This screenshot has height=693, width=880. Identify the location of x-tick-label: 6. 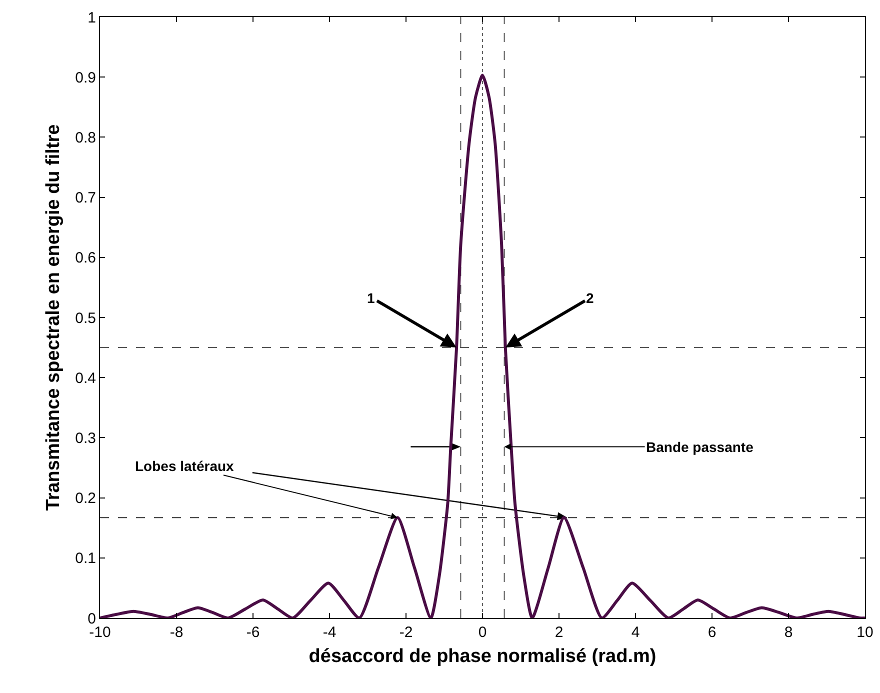
(712, 632).